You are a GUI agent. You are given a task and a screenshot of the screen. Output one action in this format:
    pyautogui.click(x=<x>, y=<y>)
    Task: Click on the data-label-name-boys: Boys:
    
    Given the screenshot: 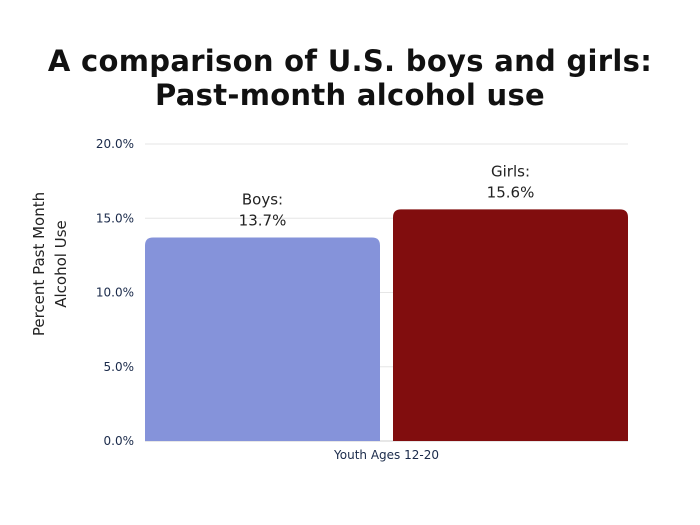 What is the action you would take?
    pyautogui.click(x=262, y=200)
    